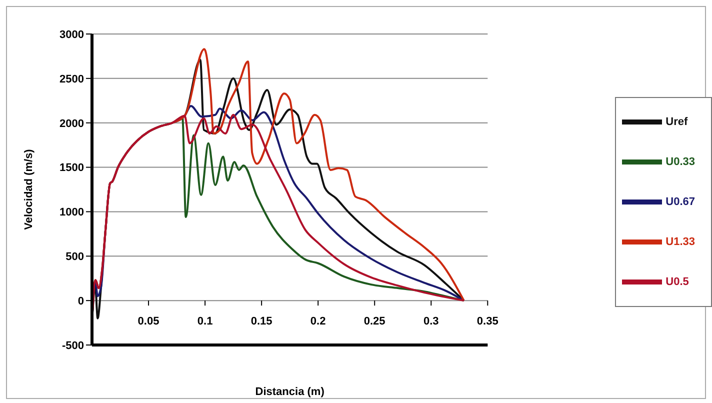 The height and width of the screenshot is (403, 712). What do you see at coordinates (81, 301) in the screenshot?
I see `y-tick-label: 0` at bounding box center [81, 301].